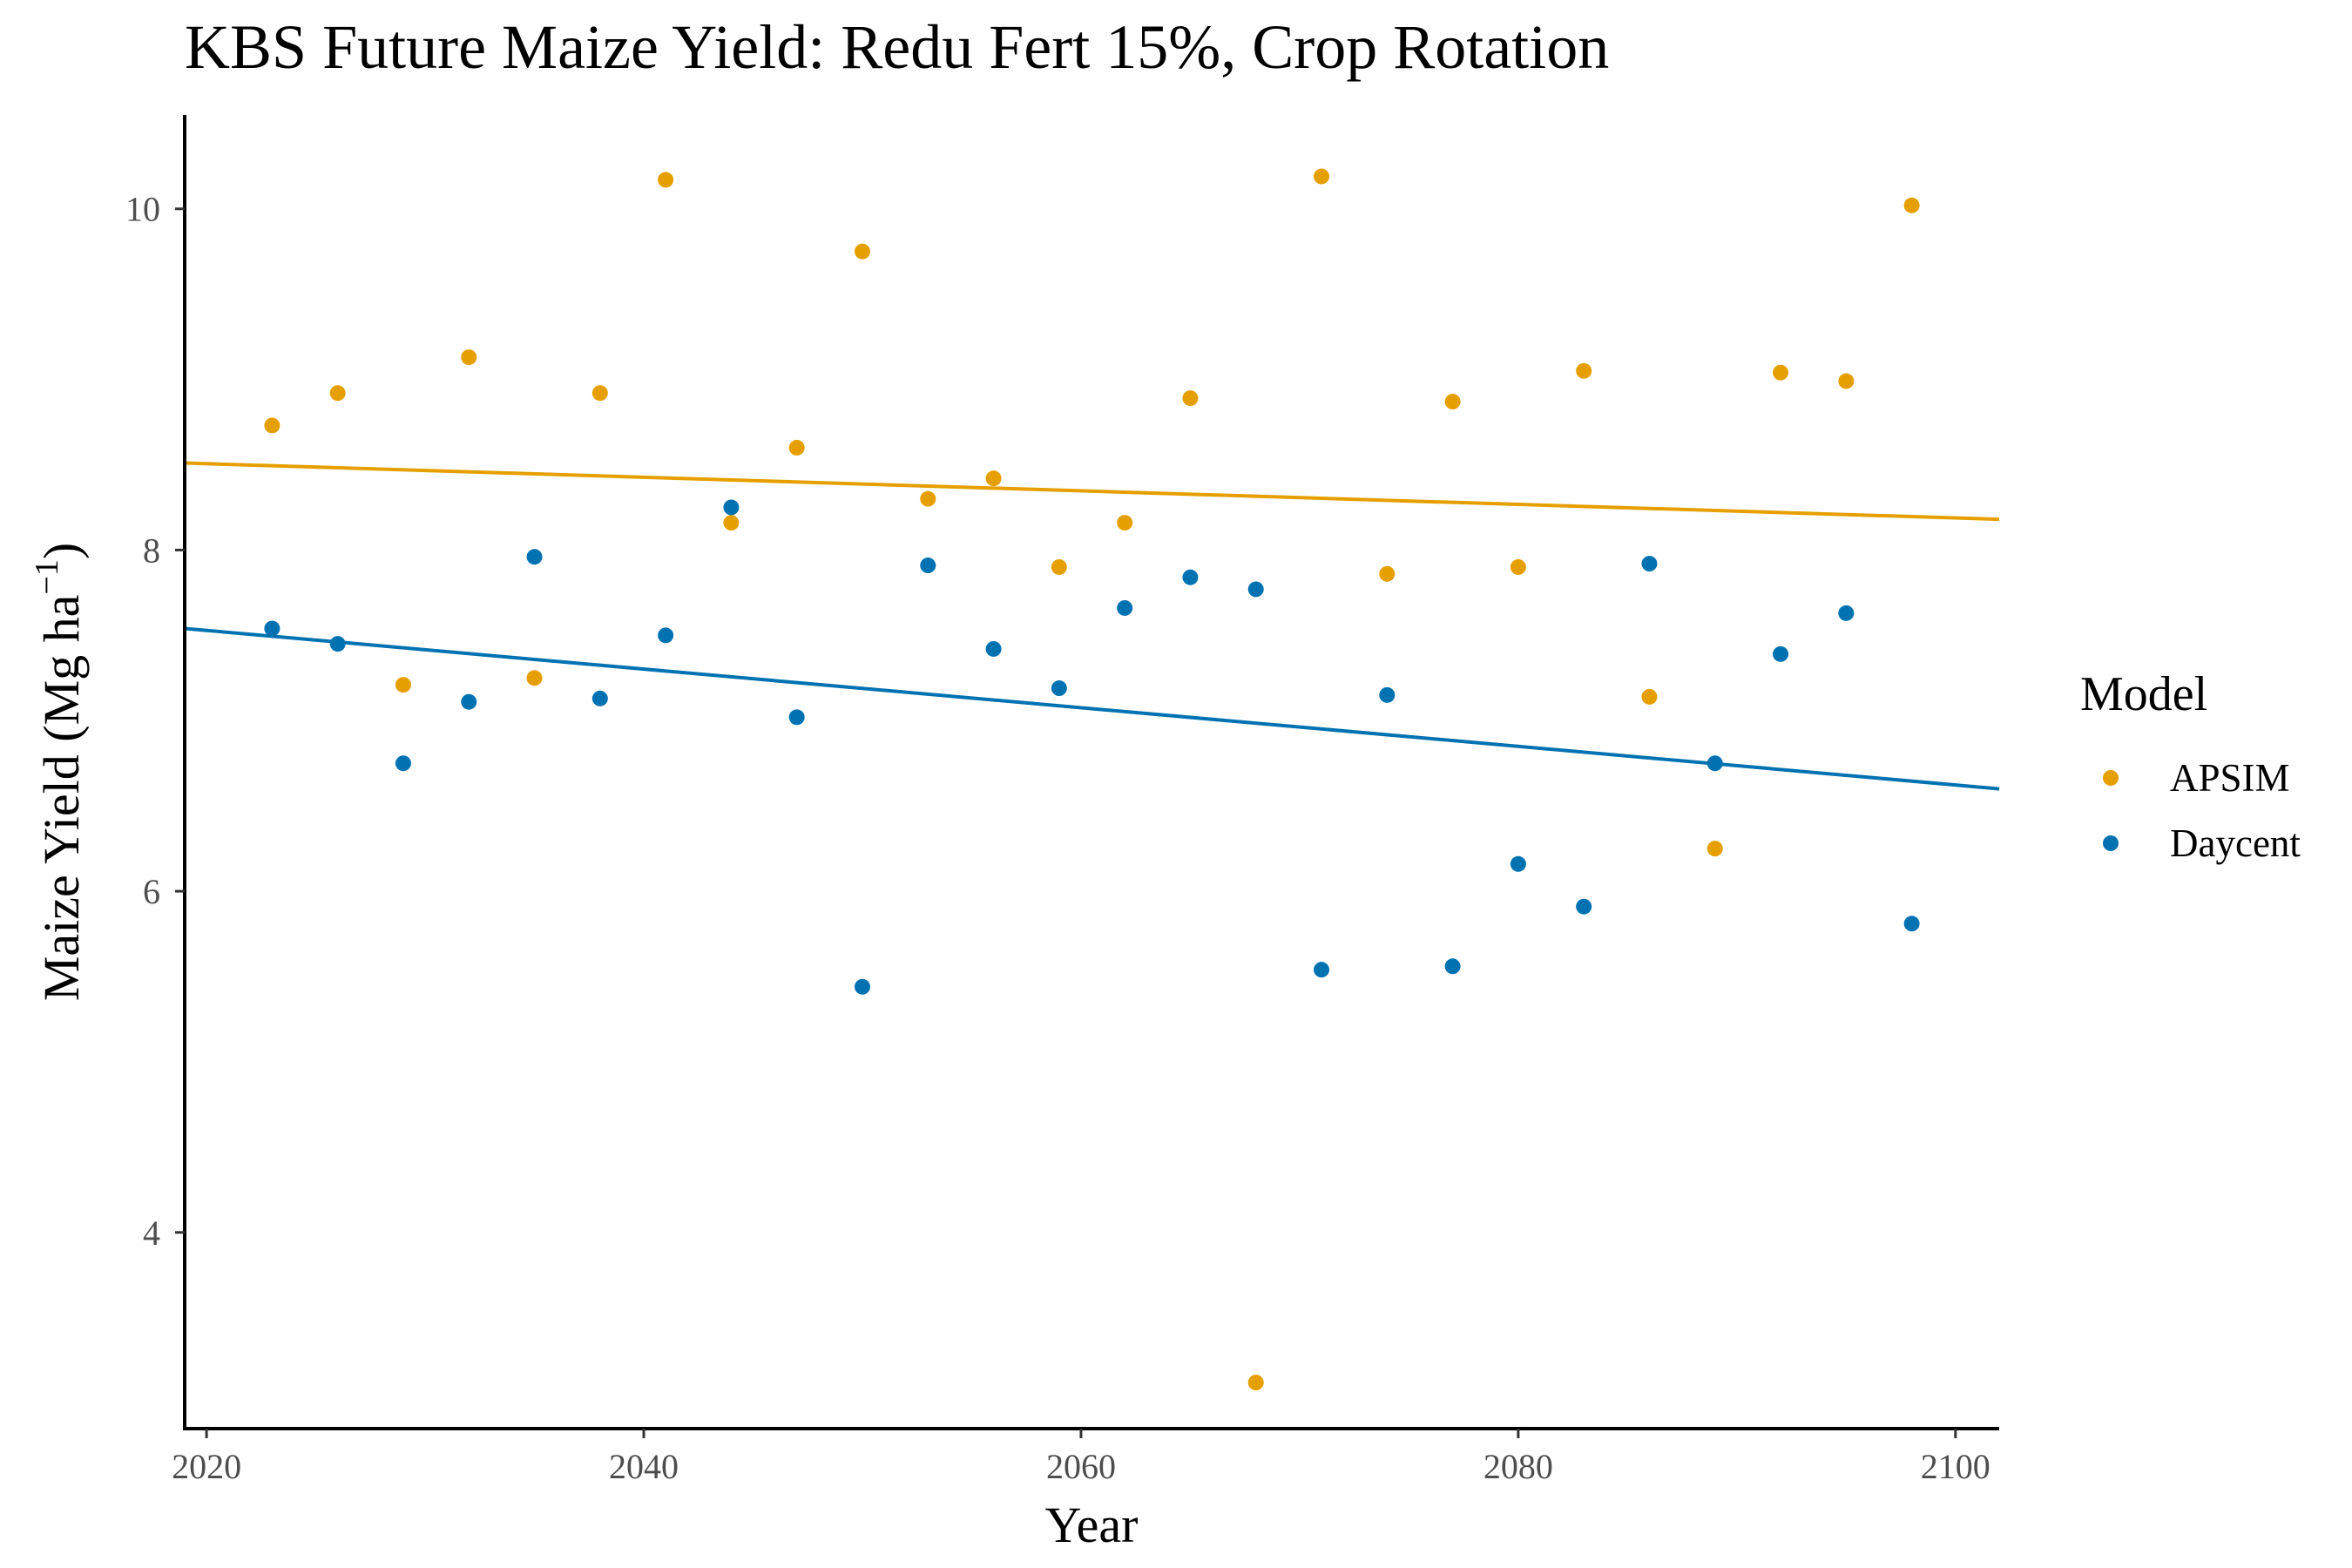  I want to click on x-axis-ticks: 2020 2040 2060 2080 2100, so click(1081, 1457).